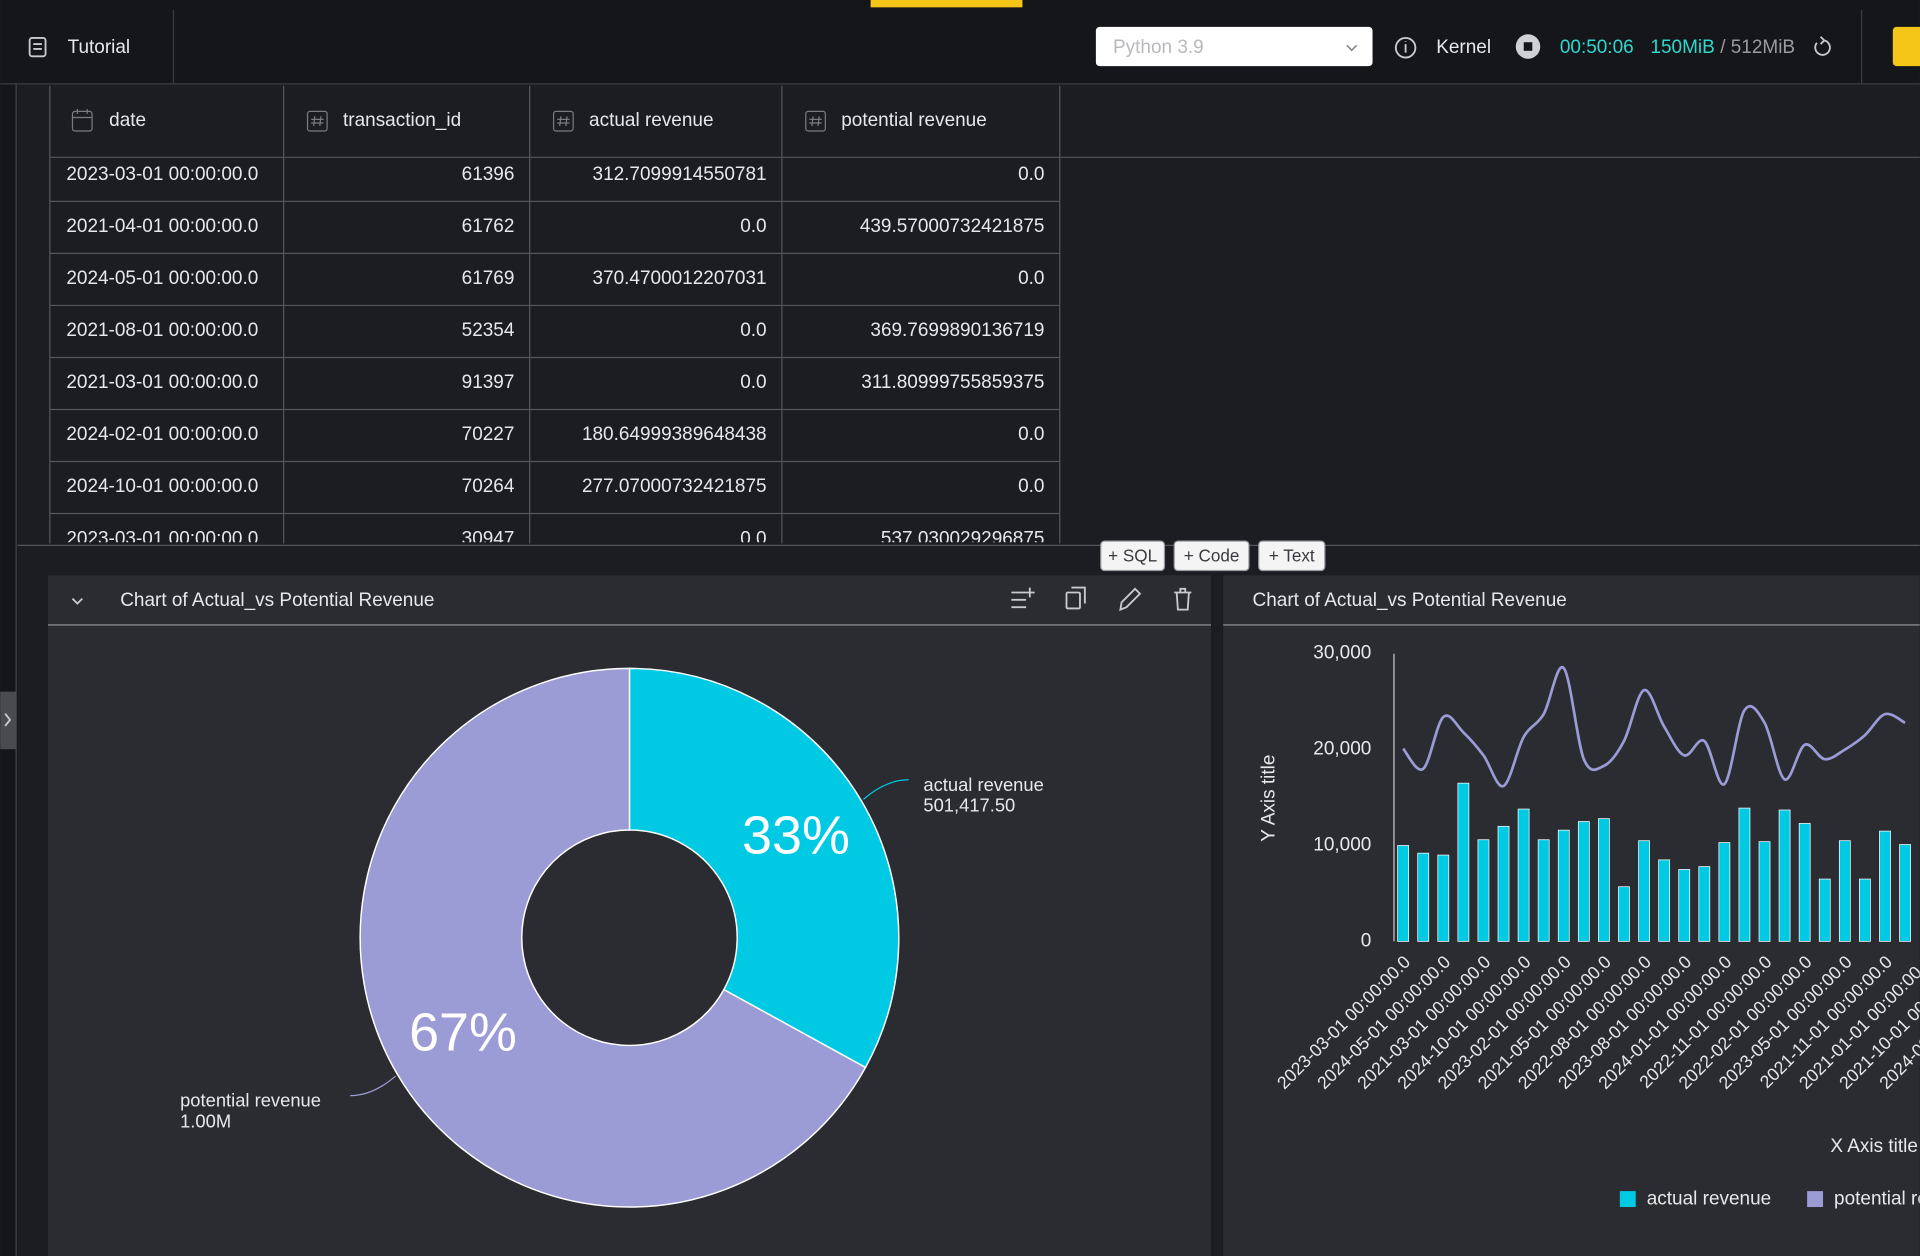 This screenshot has width=1920, height=1256. I want to click on kernel-stop-square, so click(1528, 46).